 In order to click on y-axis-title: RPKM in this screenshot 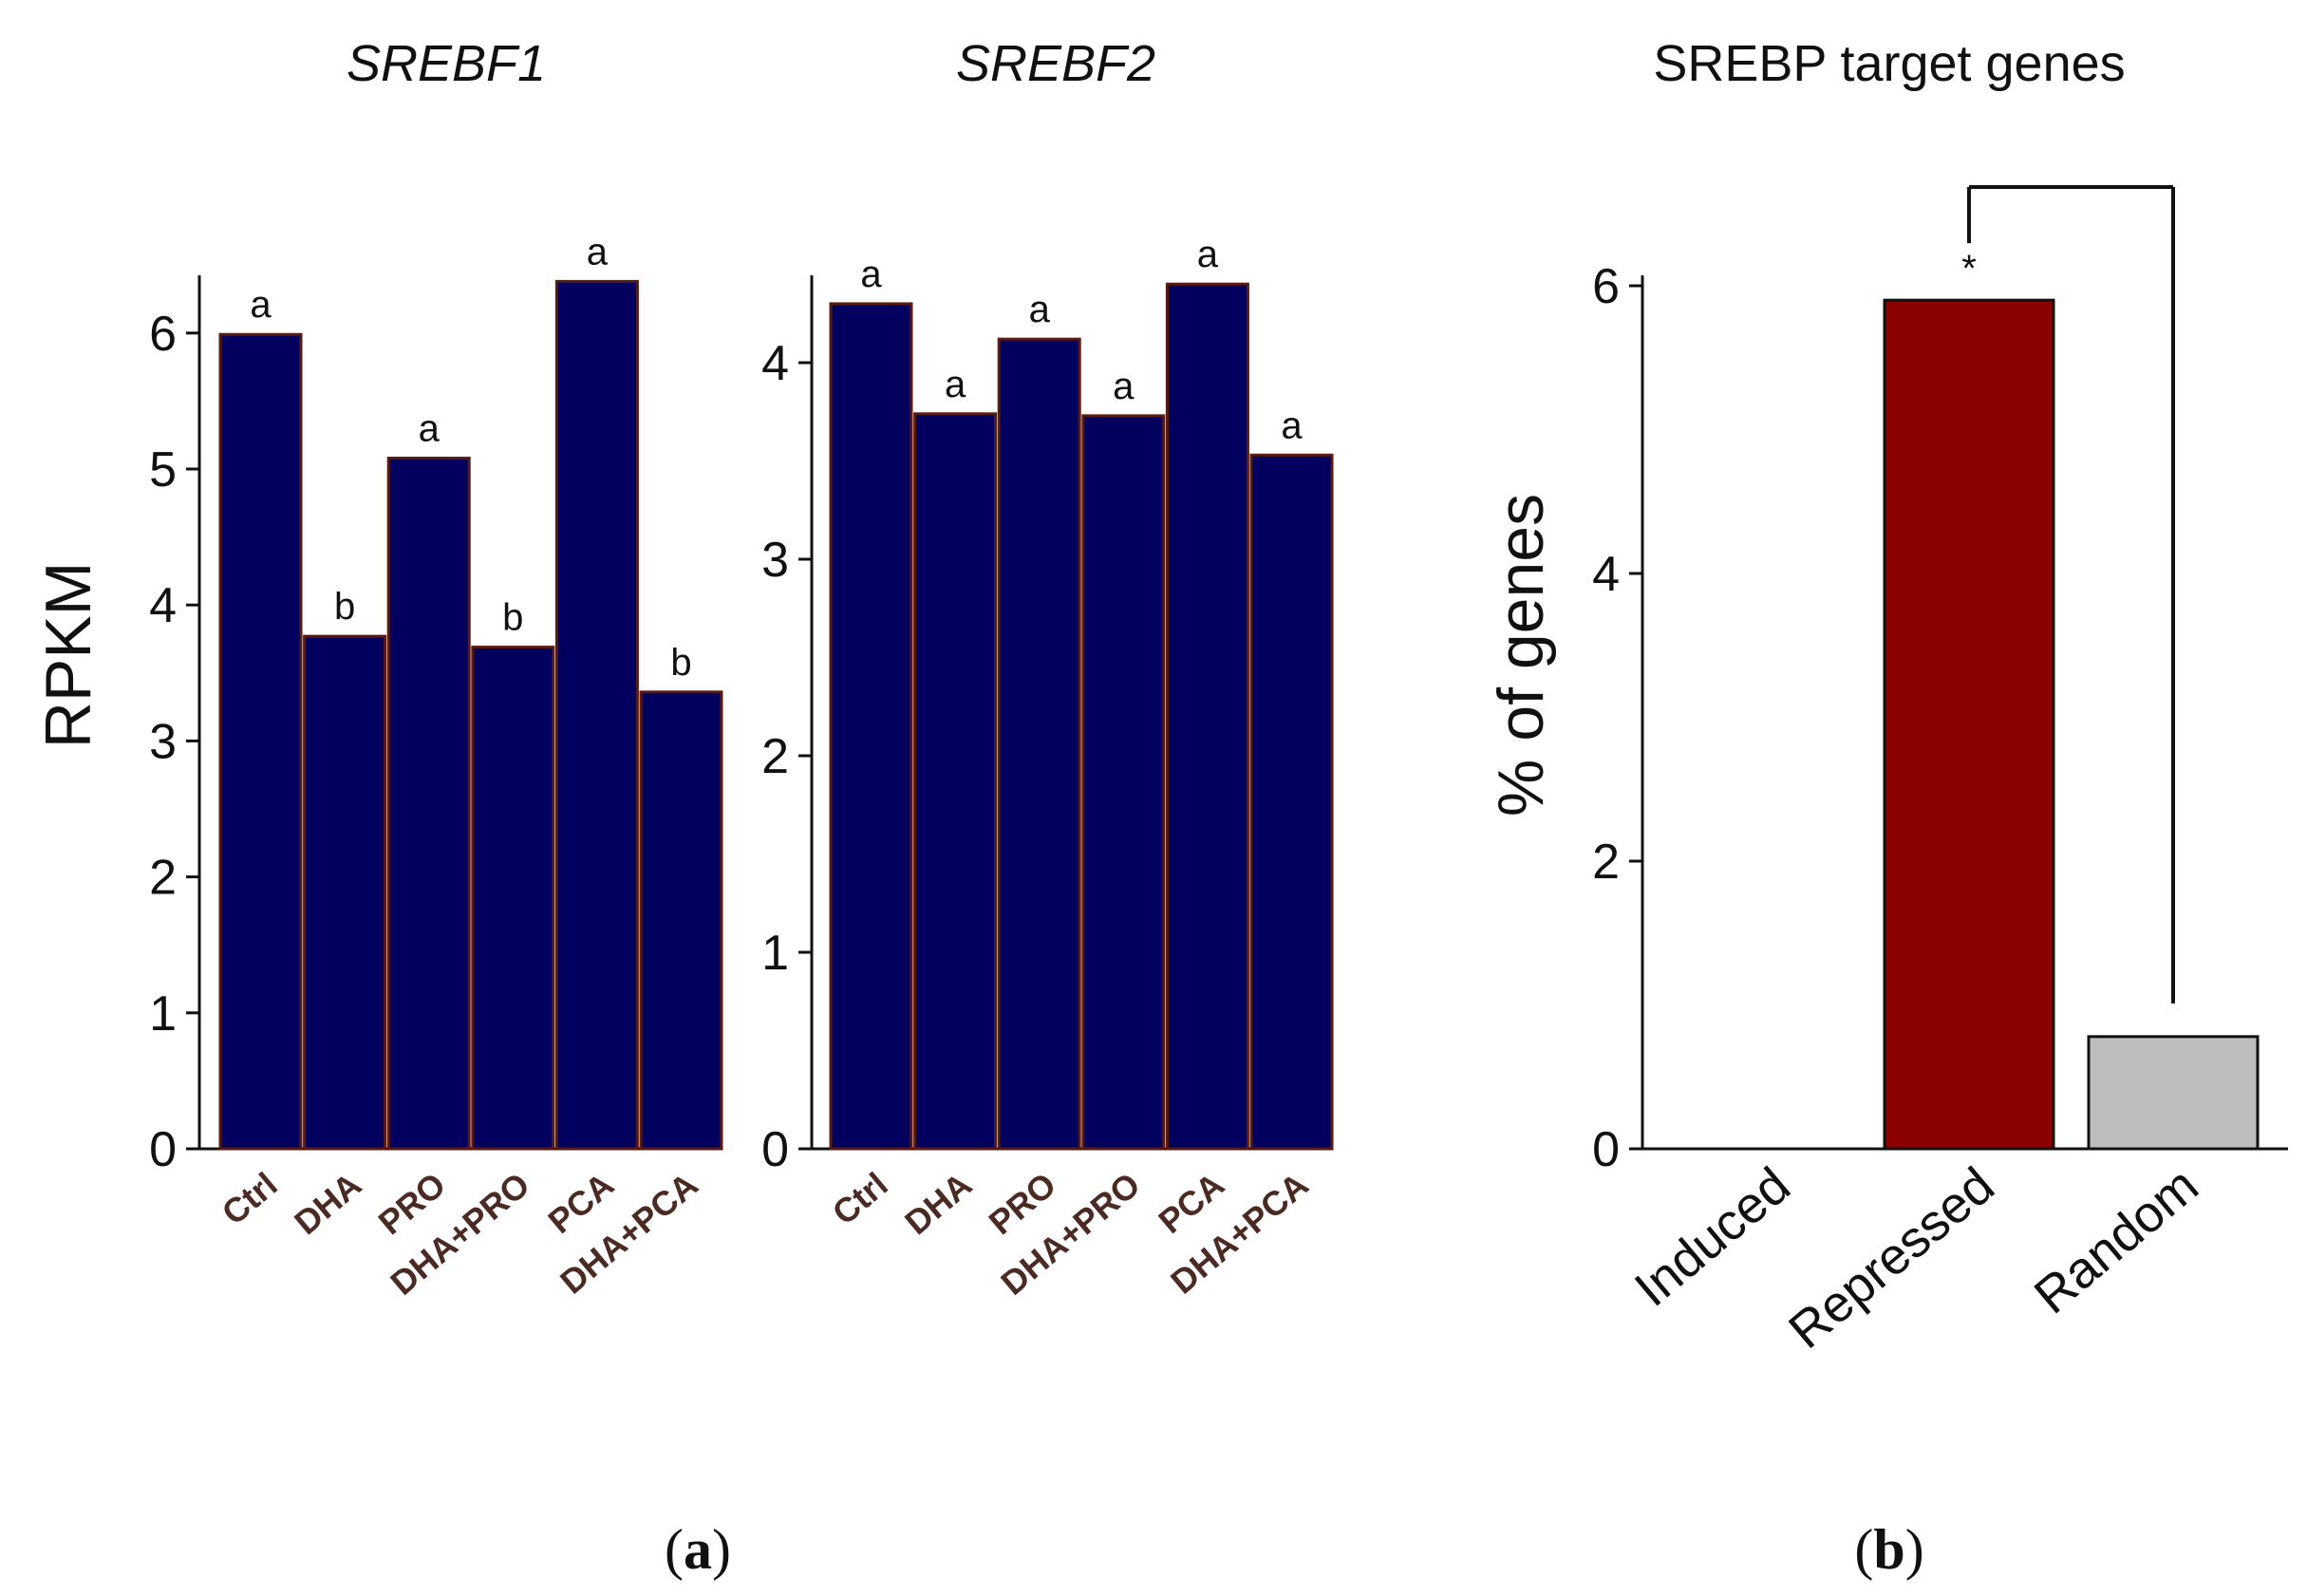, I will do `click(68, 655)`.